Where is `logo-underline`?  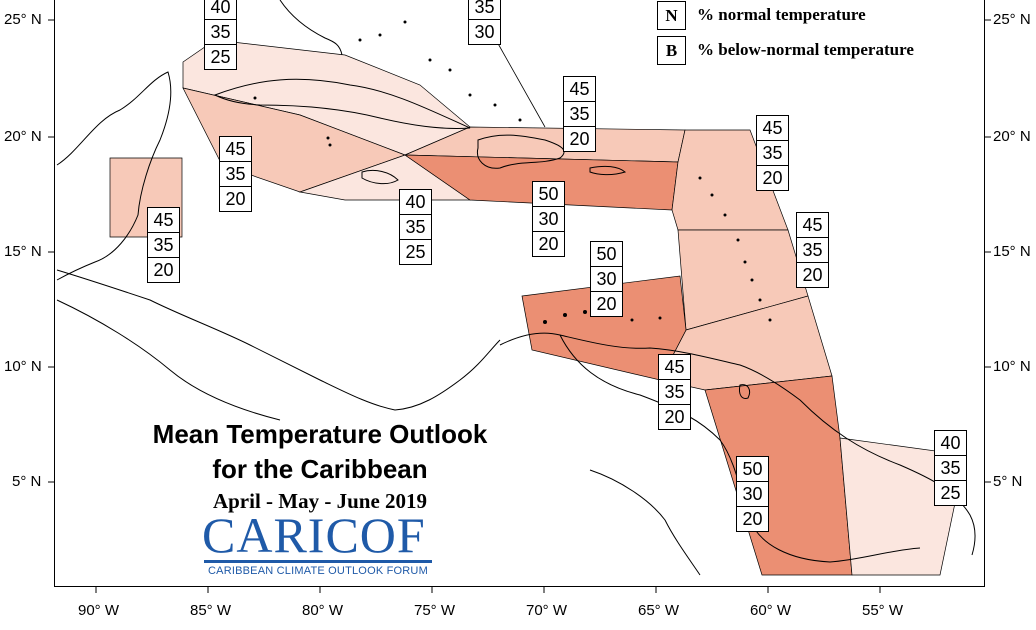
logo-underline is located at coordinates (318, 561).